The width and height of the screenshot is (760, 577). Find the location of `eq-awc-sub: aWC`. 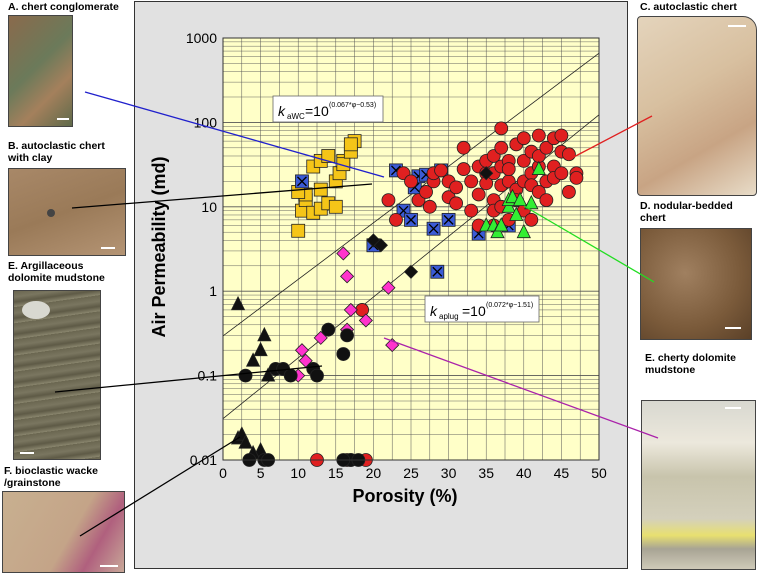

eq-awc-sub: aWC is located at coordinates (296, 116).